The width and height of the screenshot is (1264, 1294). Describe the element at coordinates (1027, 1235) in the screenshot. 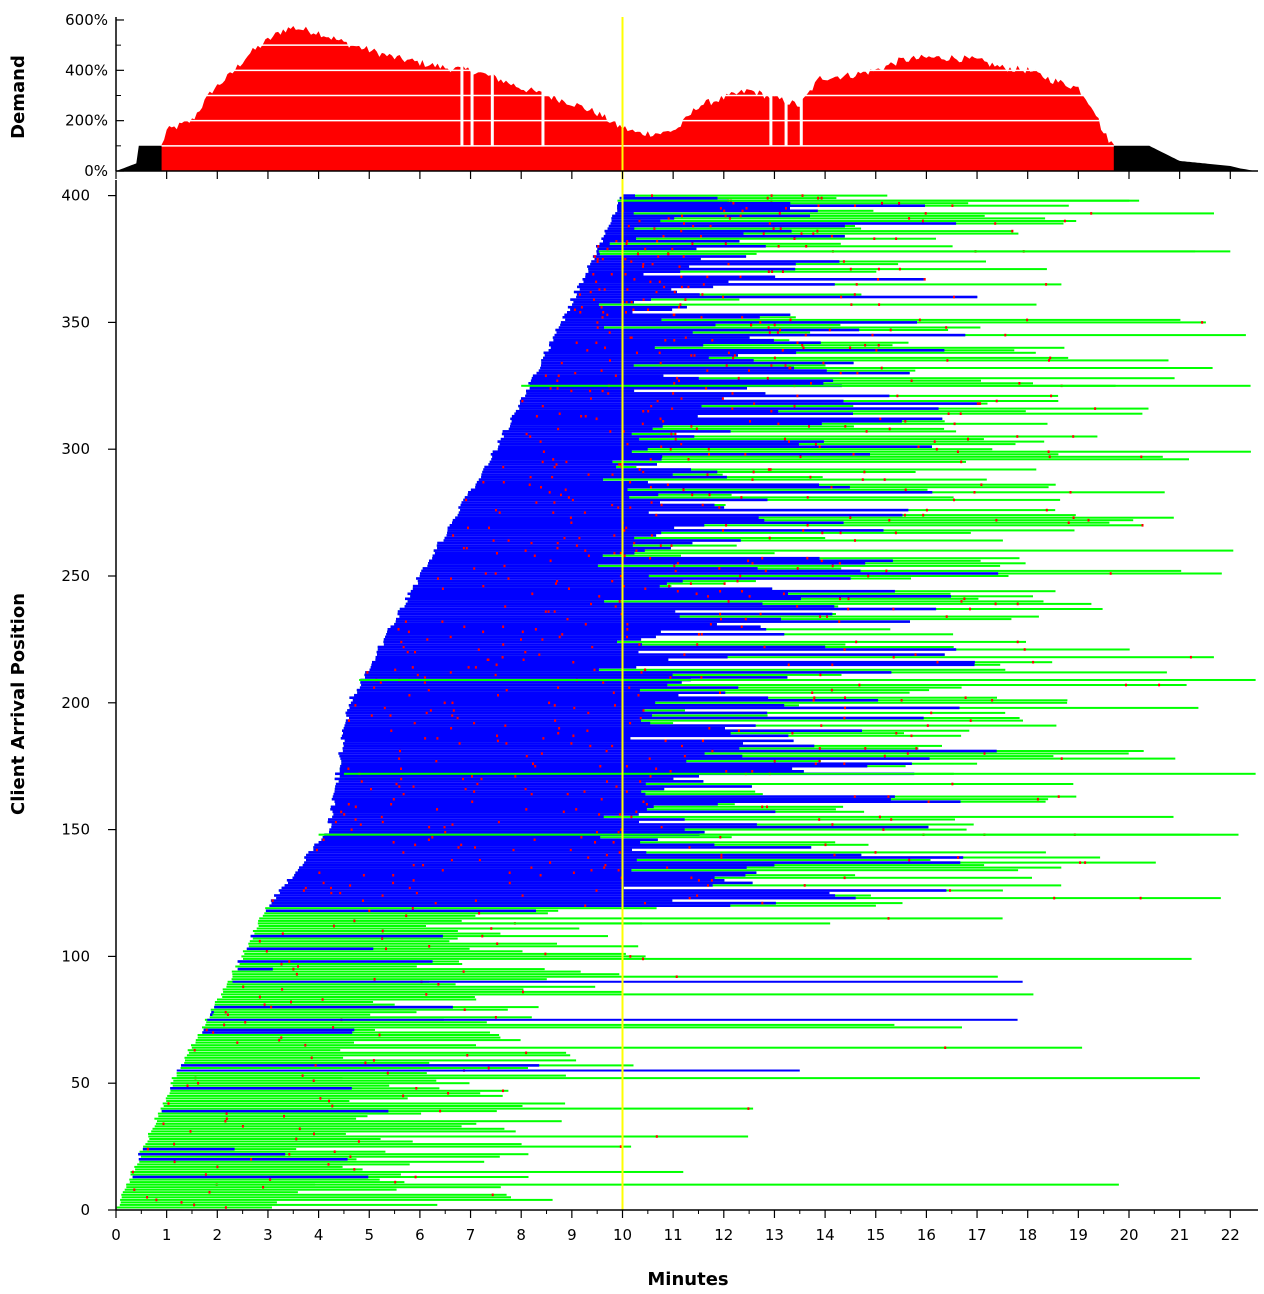

I see `x-tick-label: 18` at that location.